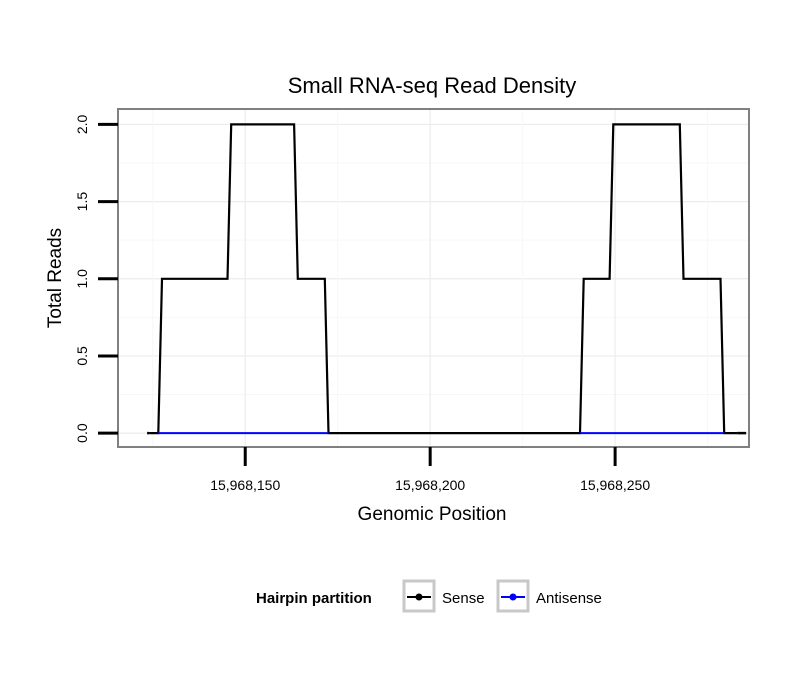 The image size is (810, 690). I want to click on legend-label-sense: Sense, so click(463, 598).